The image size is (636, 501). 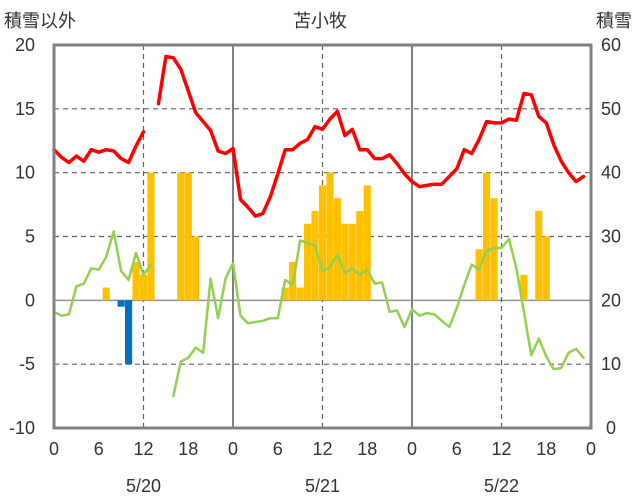 I want to click on left-ytick-label: -5, so click(x=27, y=364).